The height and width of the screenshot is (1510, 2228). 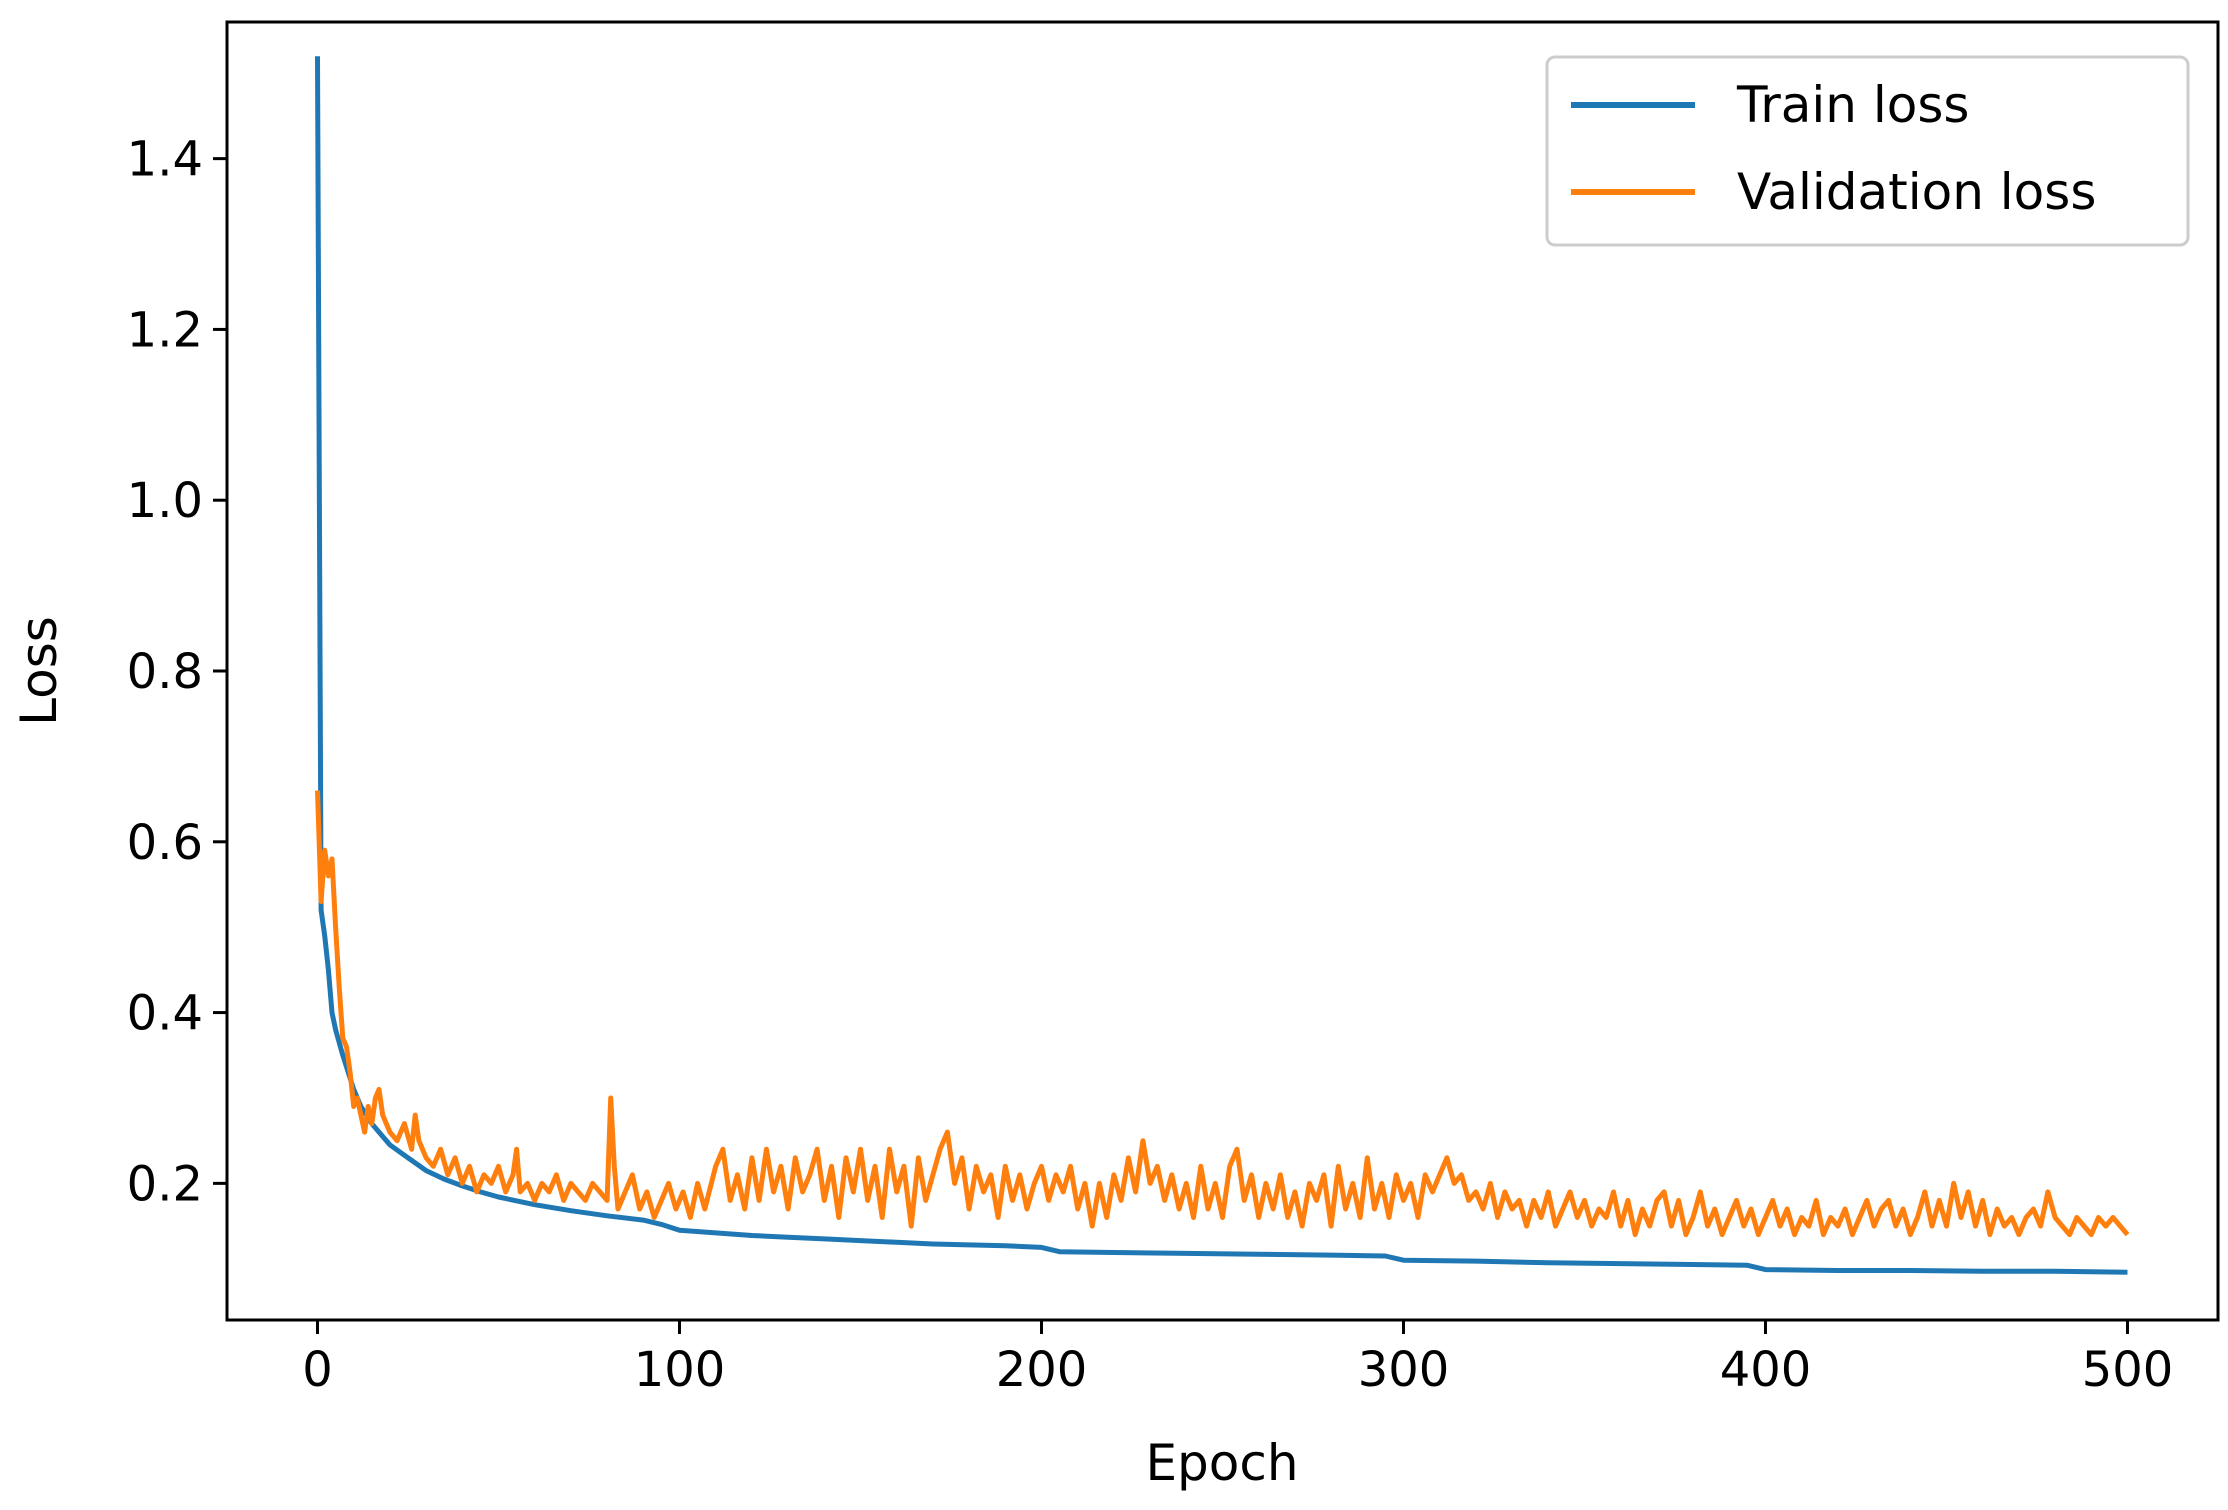 What do you see at coordinates (165, 1014) in the screenshot?
I see `y-tick-label: 0.4` at bounding box center [165, 1014].